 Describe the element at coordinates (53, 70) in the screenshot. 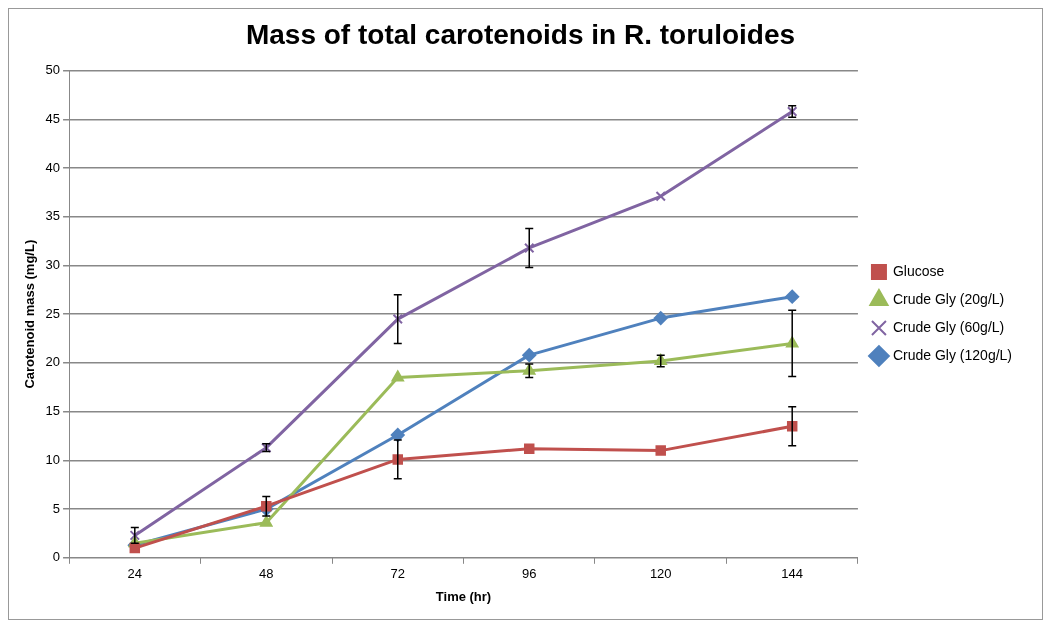

I see `y-tick-label: 50` at that location.